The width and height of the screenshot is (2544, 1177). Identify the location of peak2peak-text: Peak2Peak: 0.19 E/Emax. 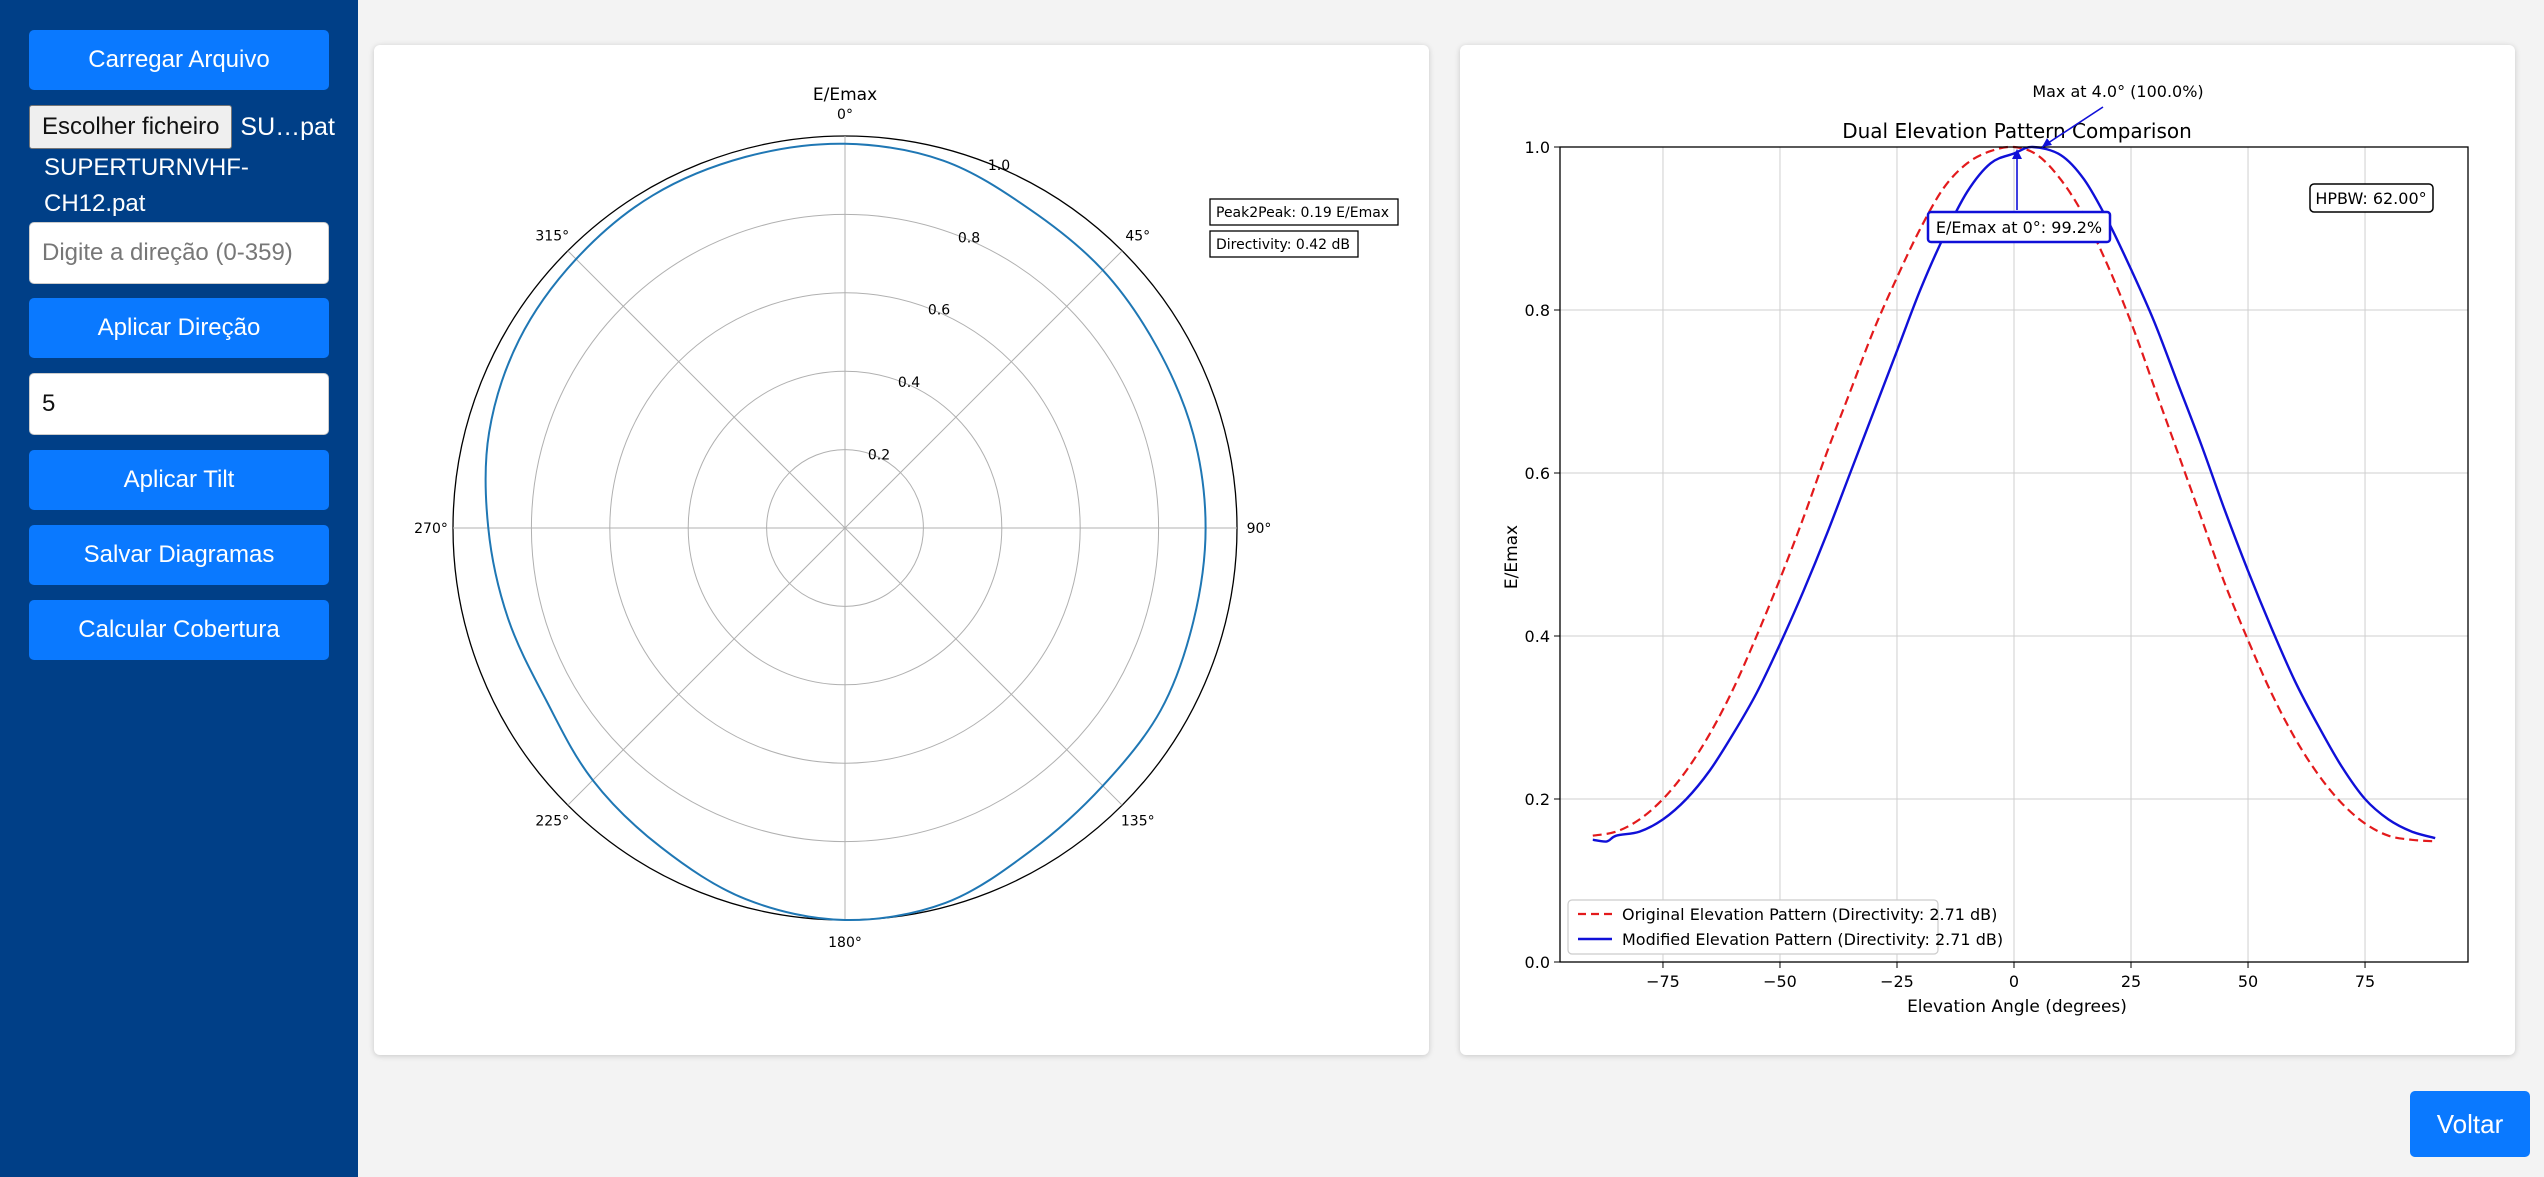
(1302, 213).